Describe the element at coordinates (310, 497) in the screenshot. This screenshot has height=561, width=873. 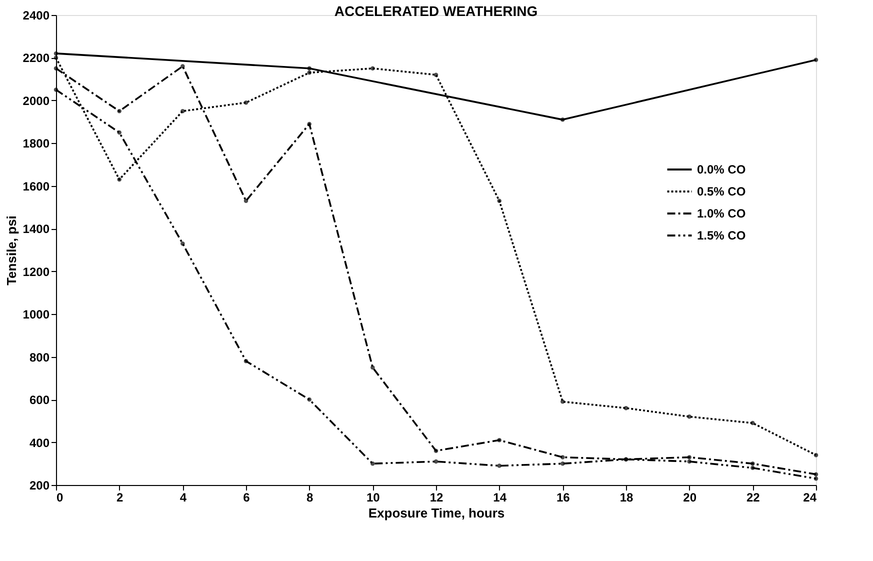
I see `x-tick-label: 8` at that location.